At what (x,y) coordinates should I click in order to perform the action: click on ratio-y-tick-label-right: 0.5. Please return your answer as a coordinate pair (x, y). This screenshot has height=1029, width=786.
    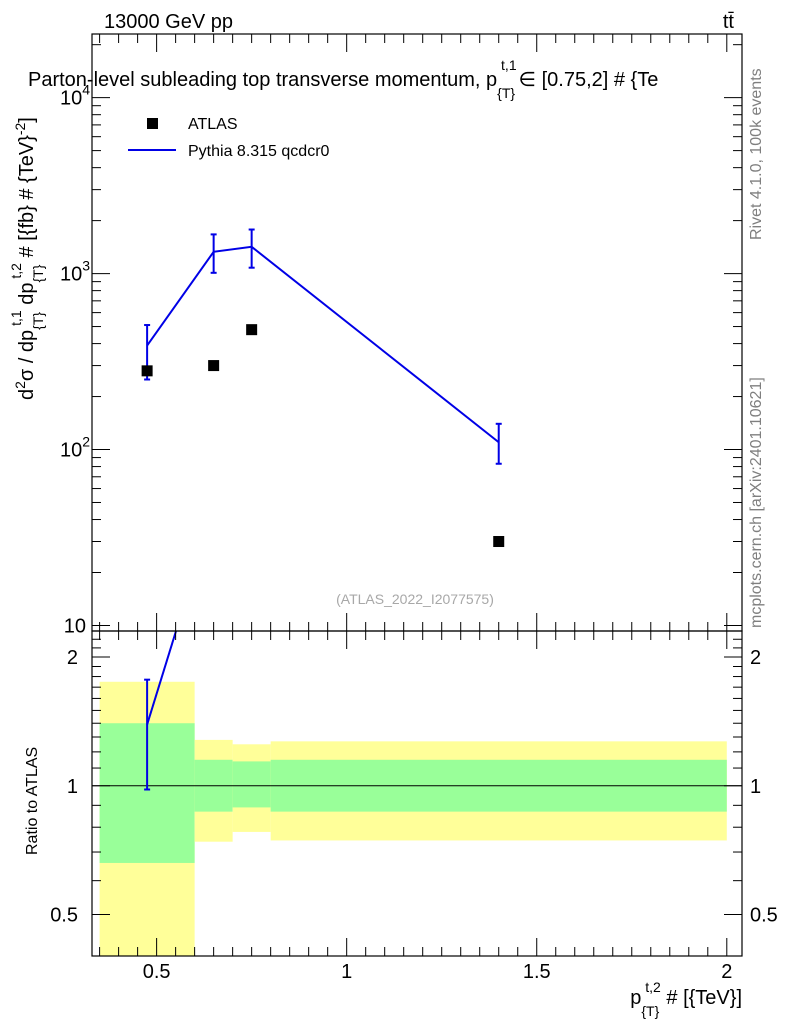
    Looking at the image, I should click on (764, 916).